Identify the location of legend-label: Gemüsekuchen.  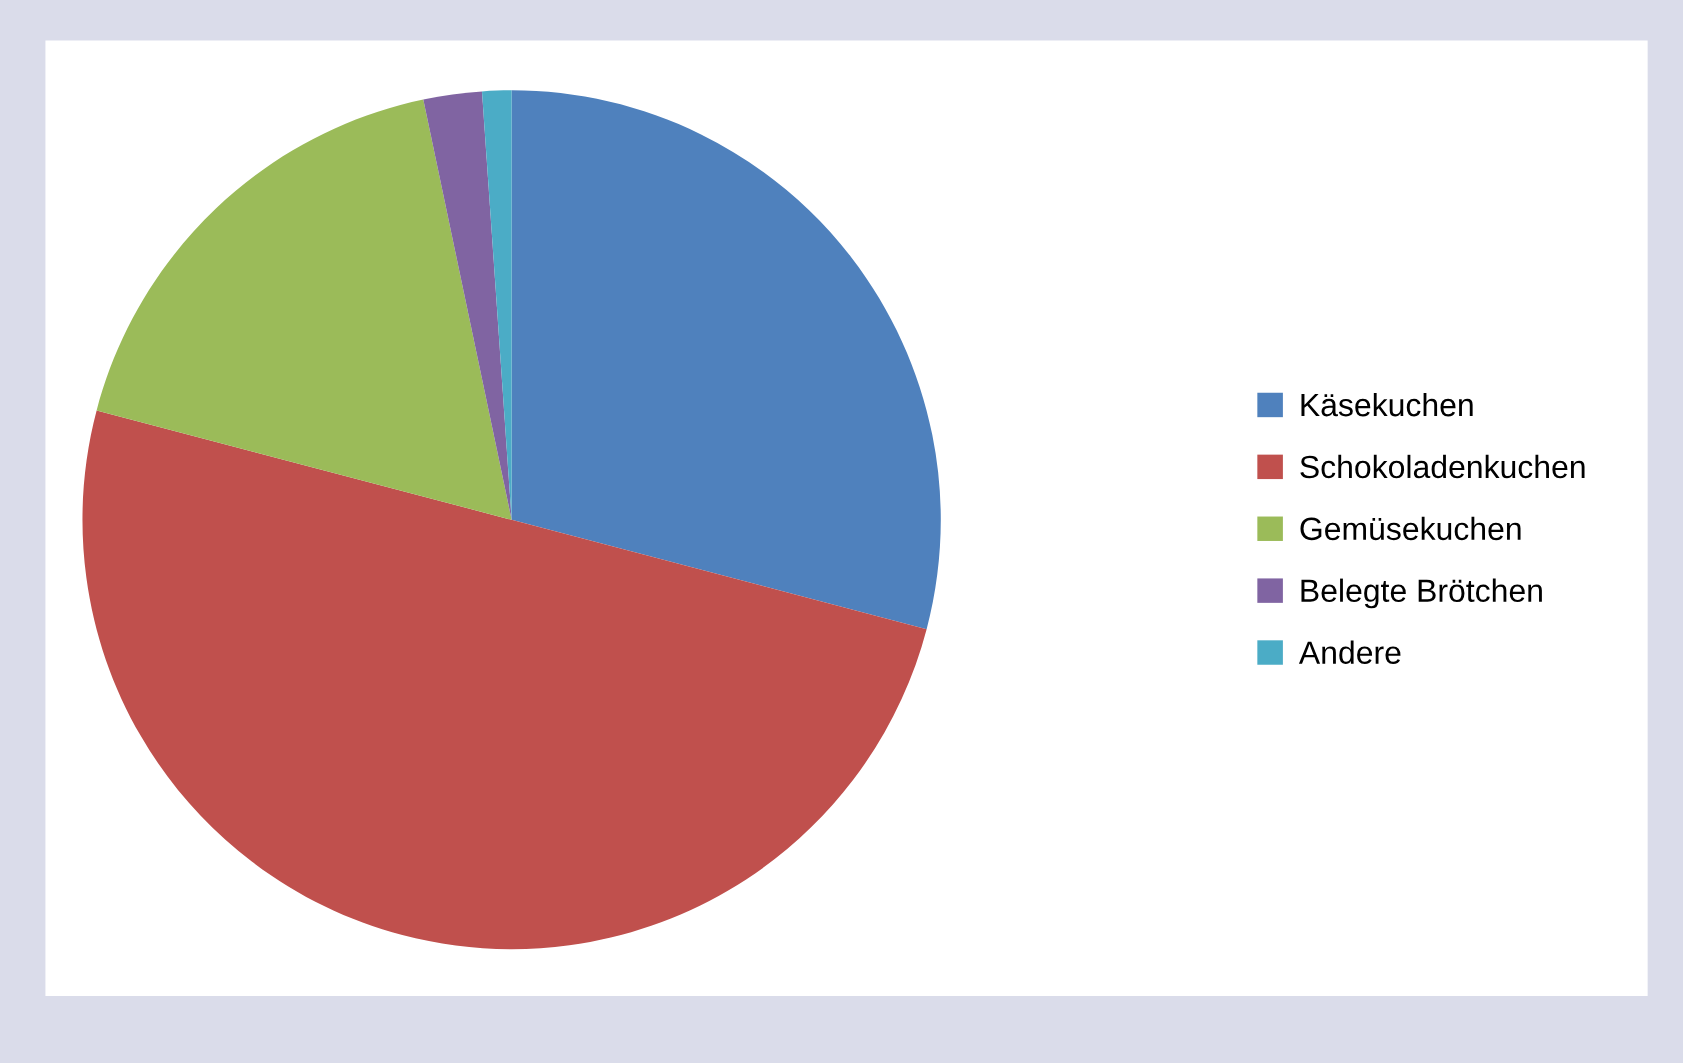
(1410, 528).